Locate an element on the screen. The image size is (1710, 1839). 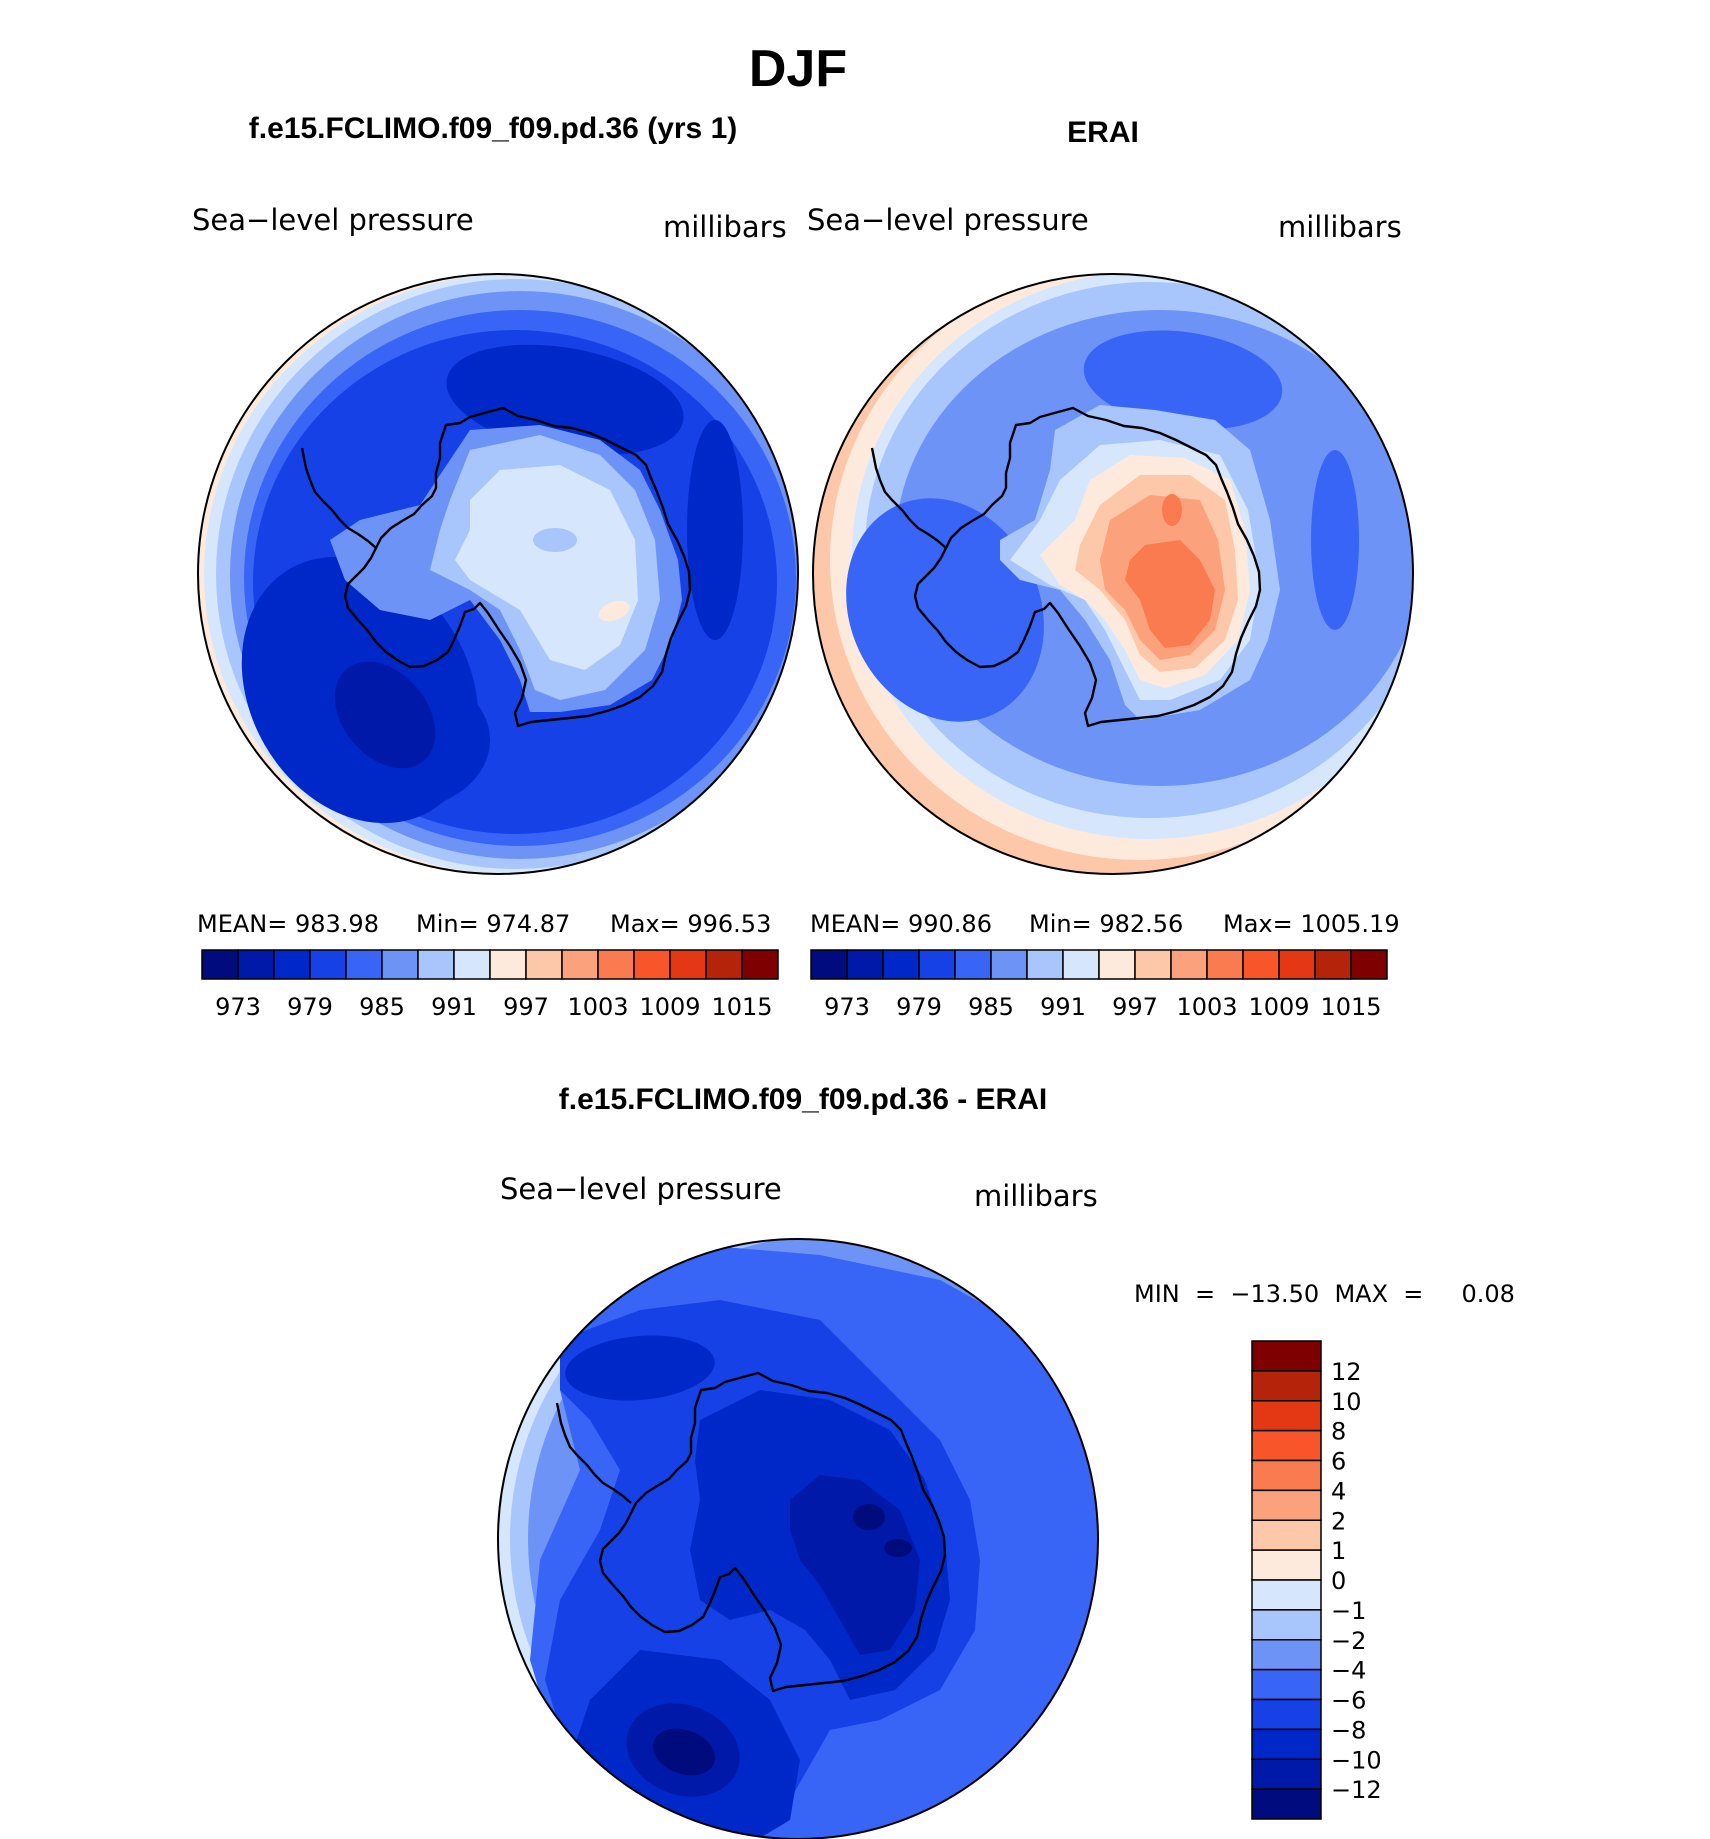
obs-max: Max= 1005.19 is located at coordinates (1311, 924).